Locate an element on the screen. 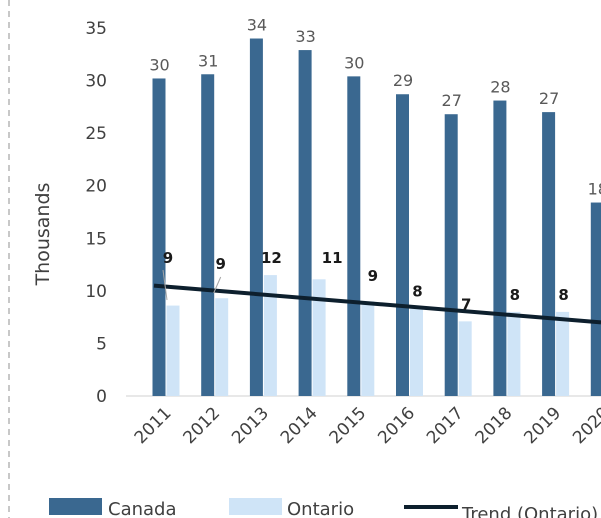 Image resolution: width=601 pixels, height=518 pixels. x-tick-label: 2017 is located at coordinates (445, 425).